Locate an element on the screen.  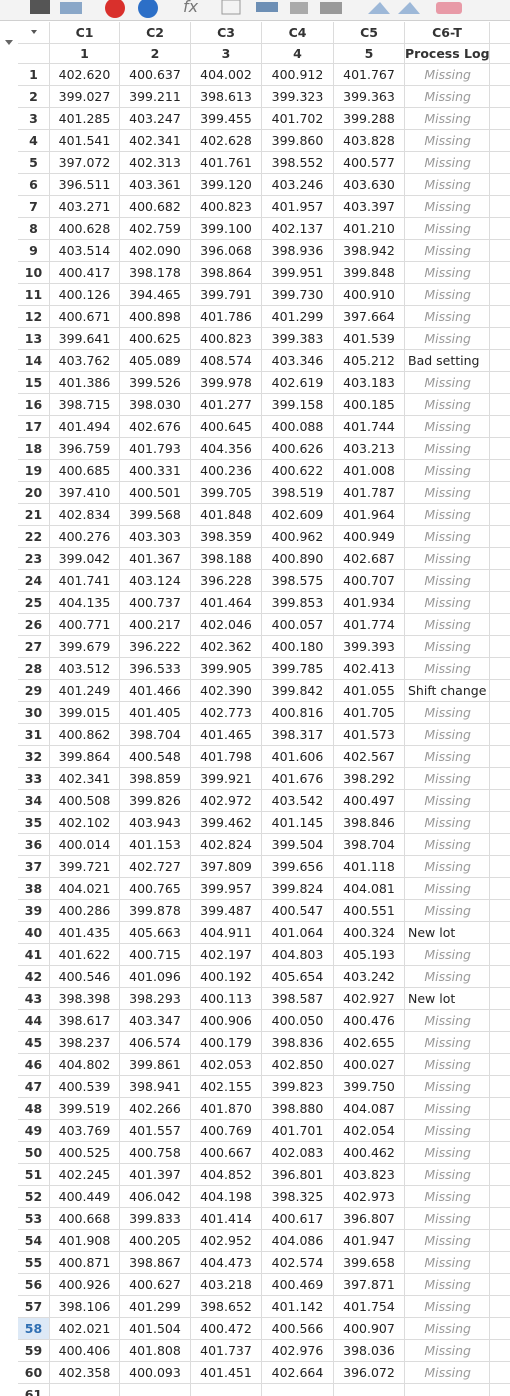
cell: 402.773 is located at coordinates (226, 713).